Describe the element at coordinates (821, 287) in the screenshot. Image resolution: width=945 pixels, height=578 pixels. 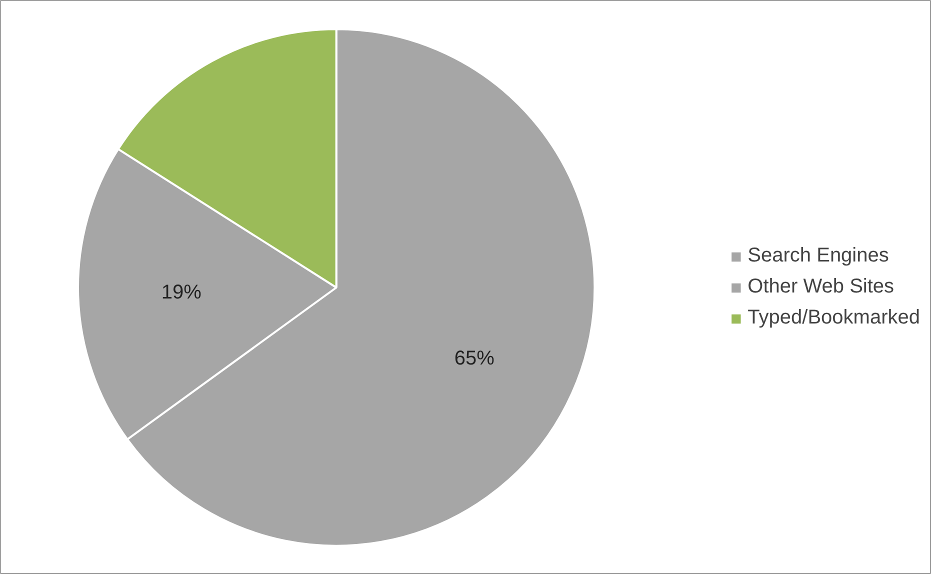
I see `legend-label: Other Web Sites` at that location.